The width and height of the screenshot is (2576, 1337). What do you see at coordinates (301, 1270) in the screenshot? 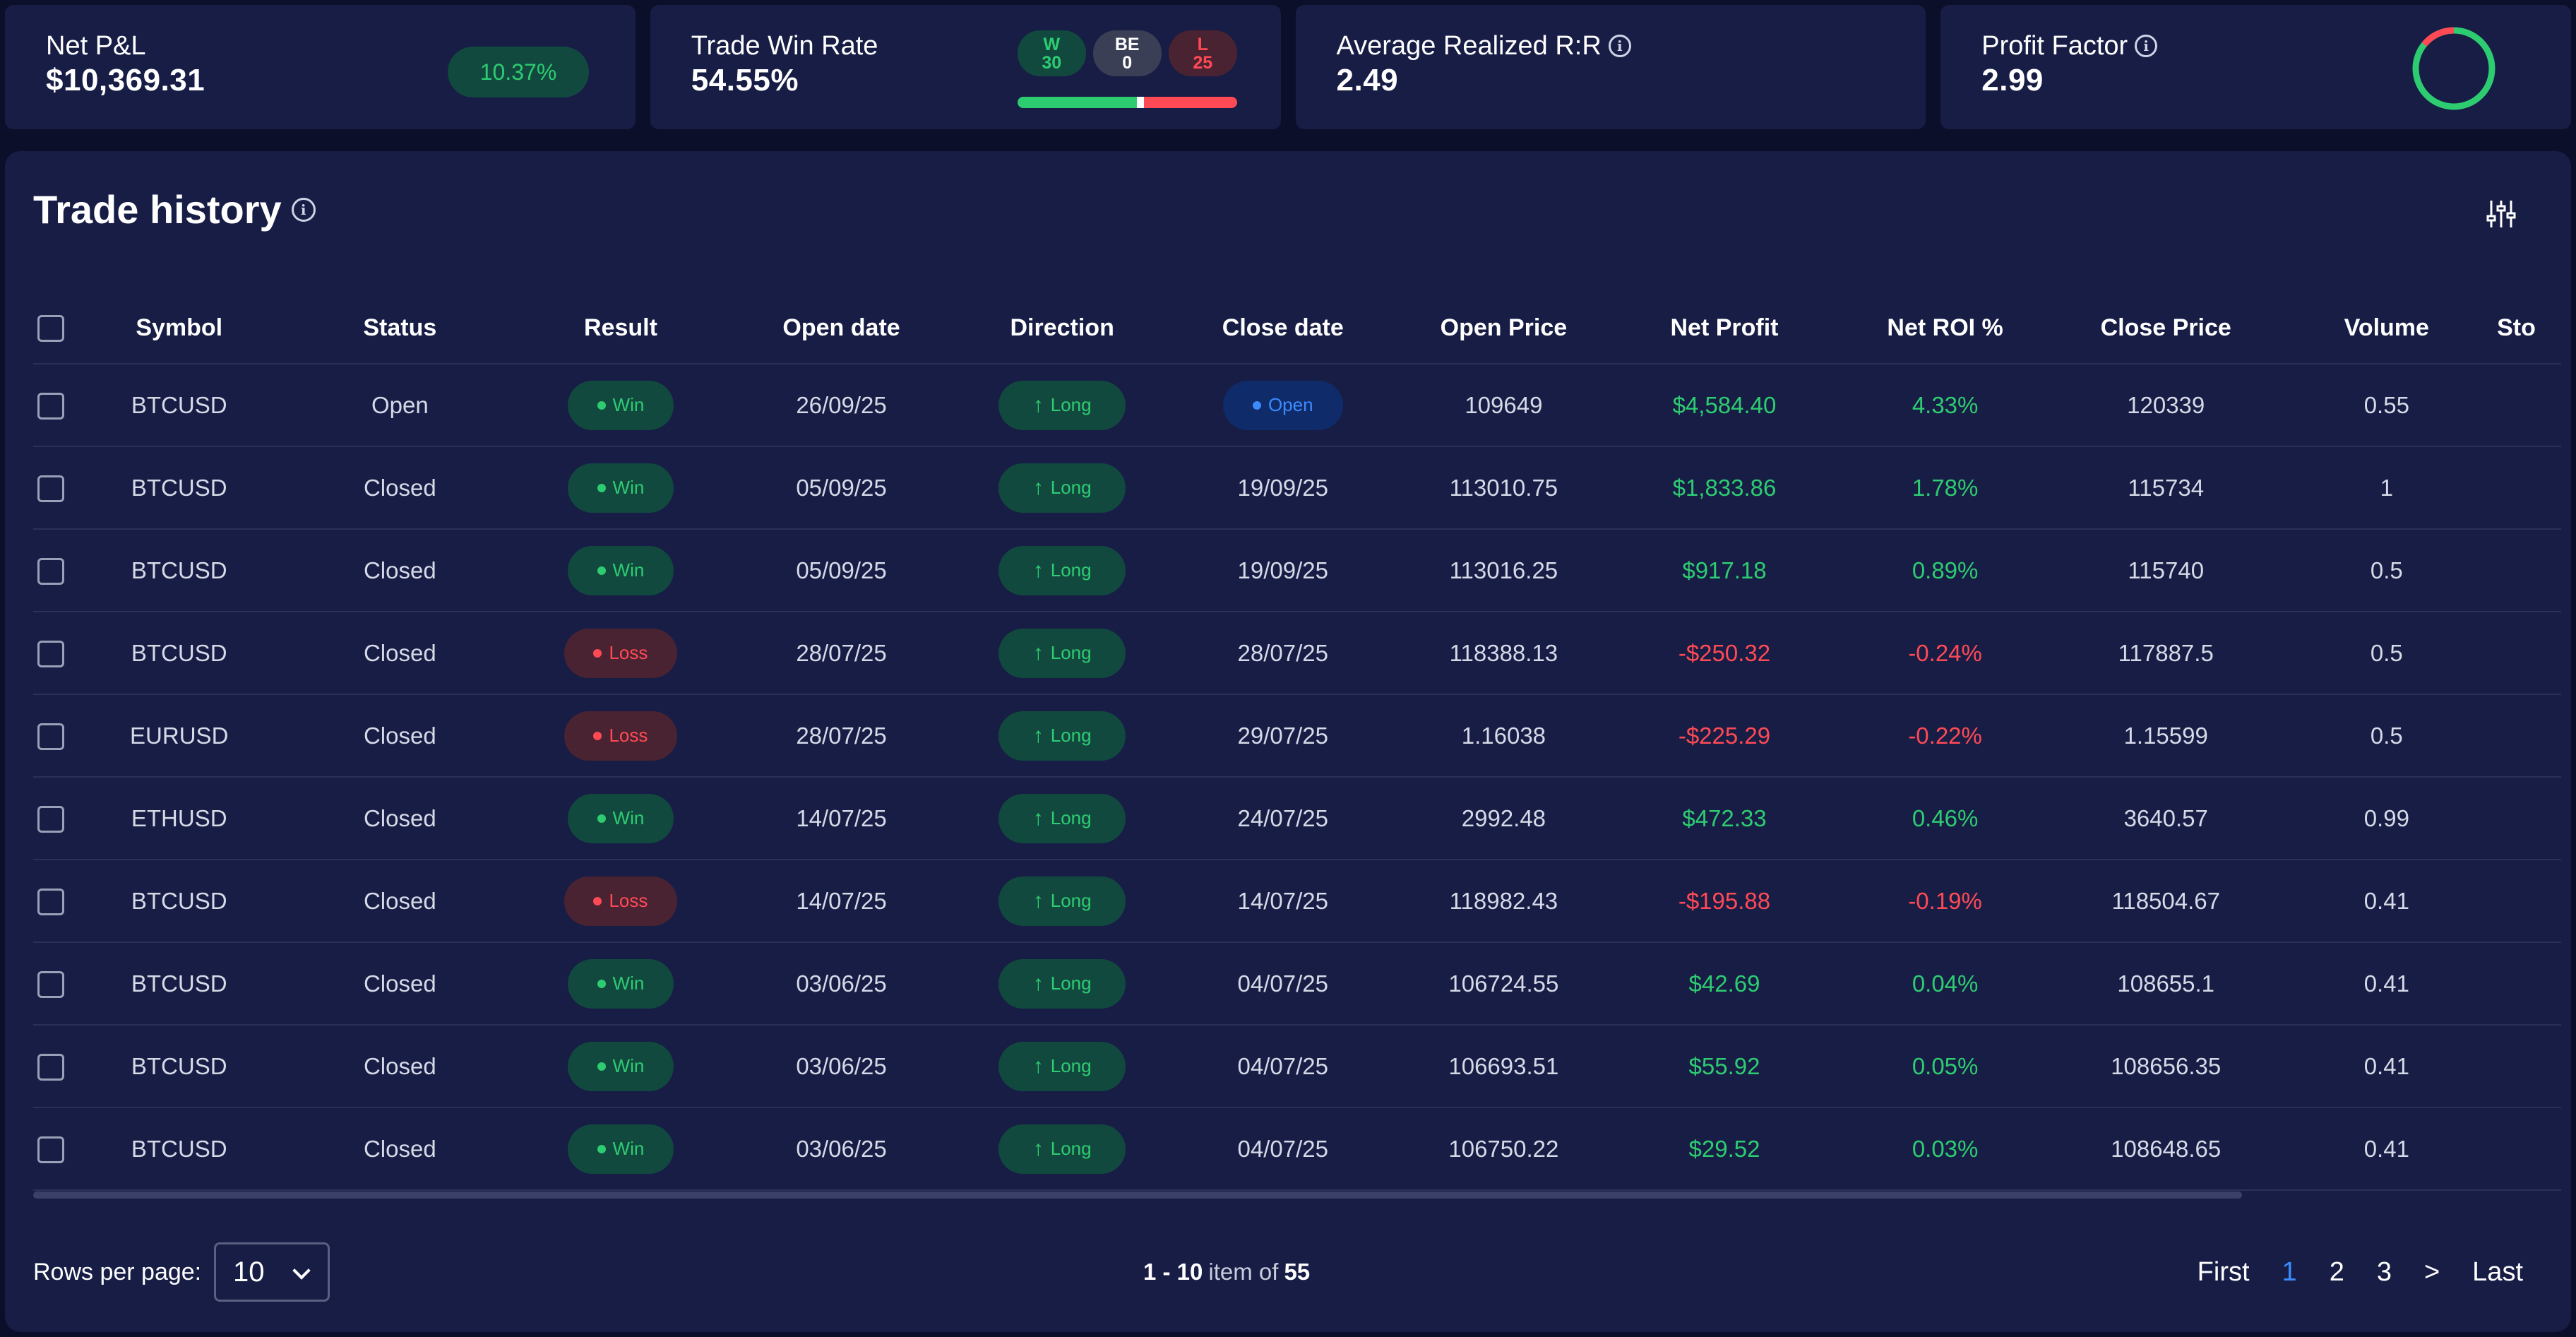
I see `chevron-down-icon` at bounding box center [301, 1270].